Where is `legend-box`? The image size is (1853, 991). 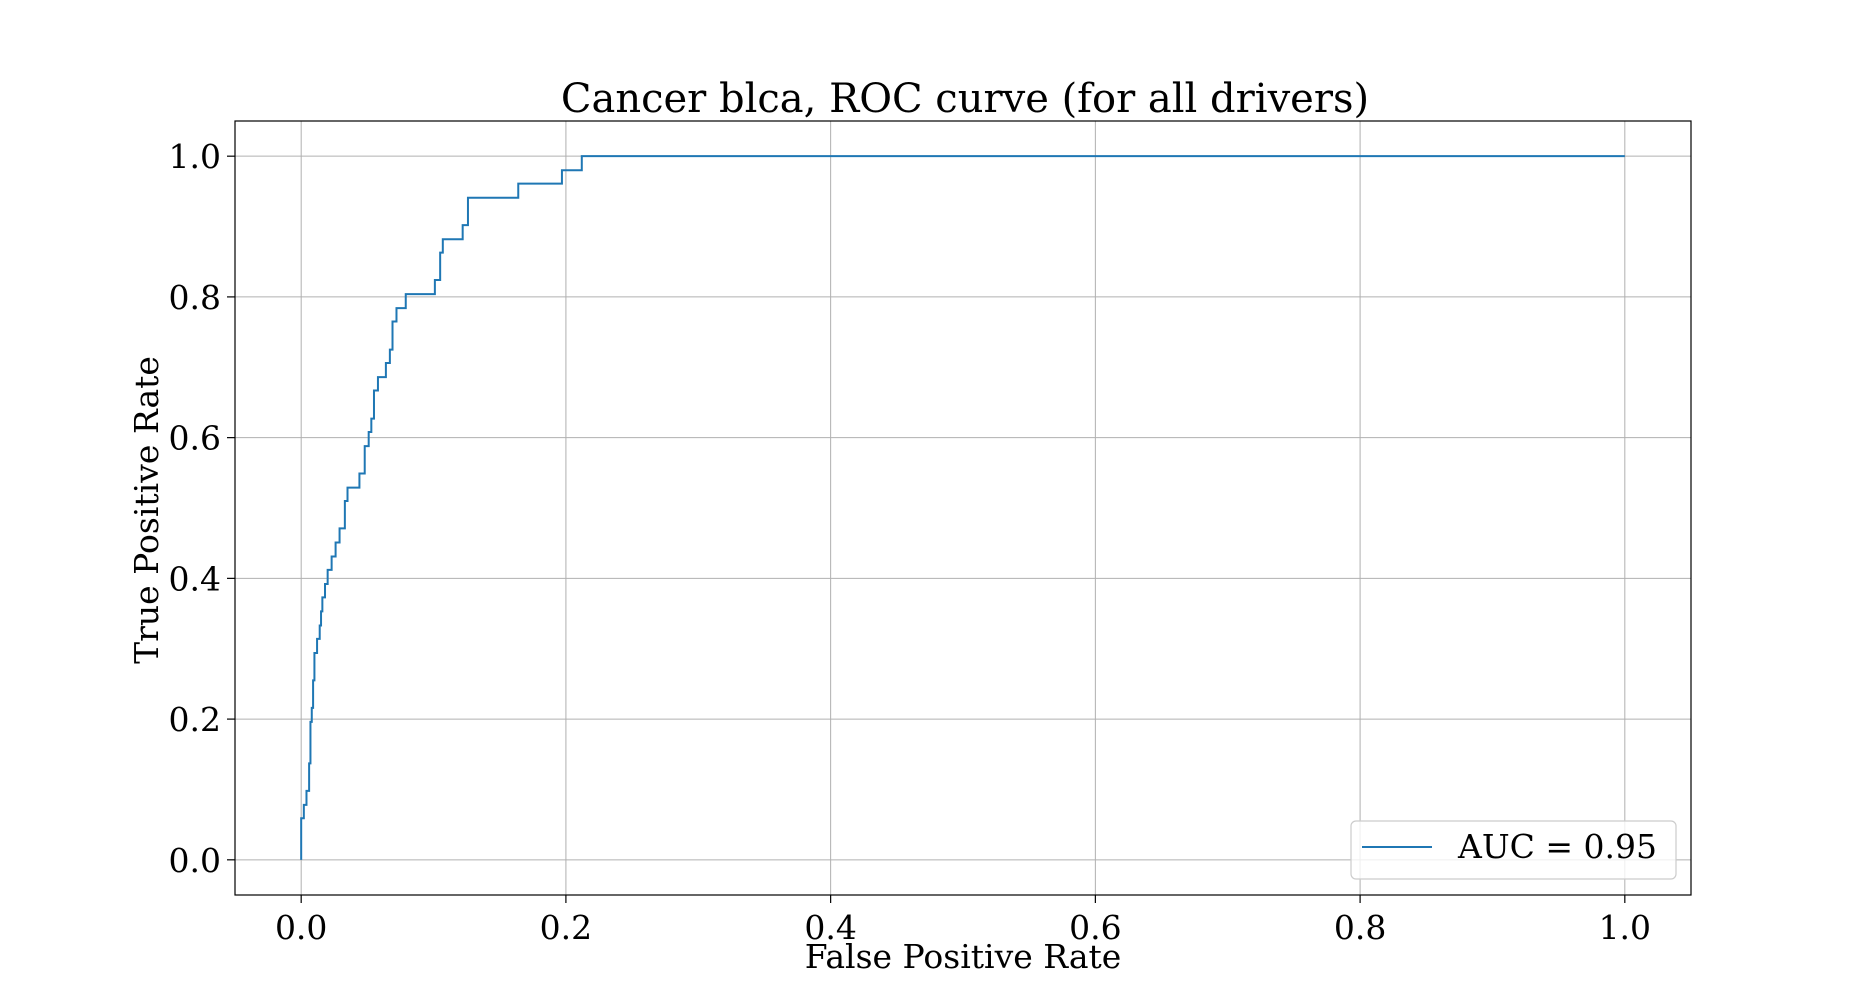 legend-box is located at coordinates (1513, 850).